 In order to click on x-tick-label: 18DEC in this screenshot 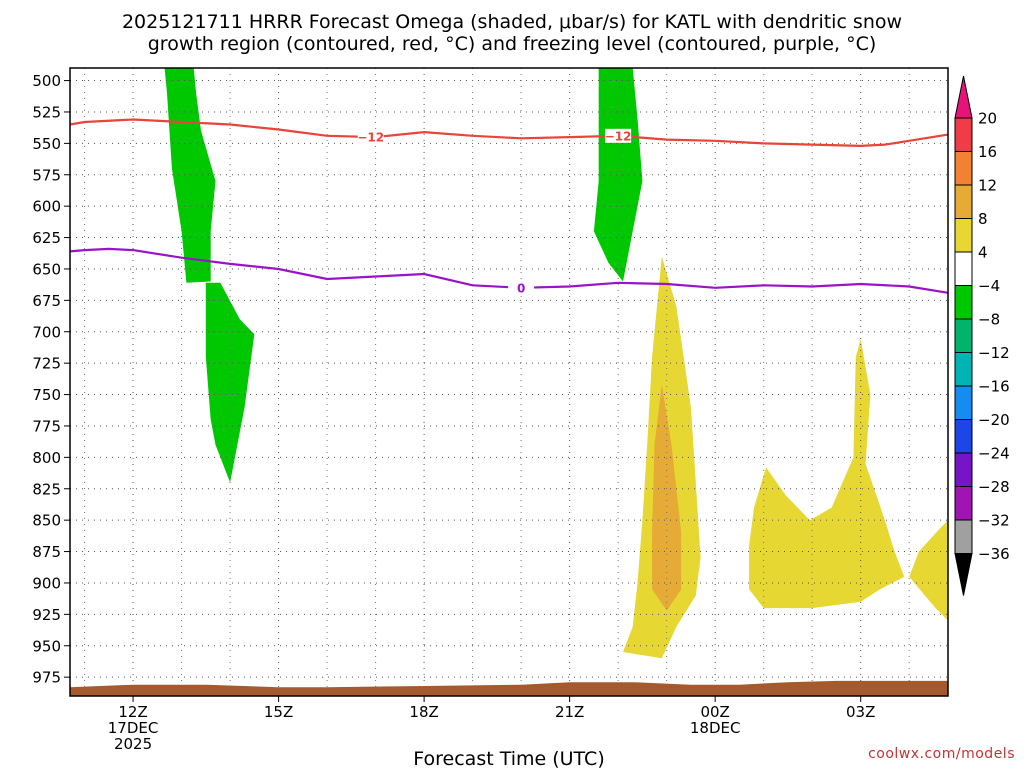, I will do `click(715, 728)`.